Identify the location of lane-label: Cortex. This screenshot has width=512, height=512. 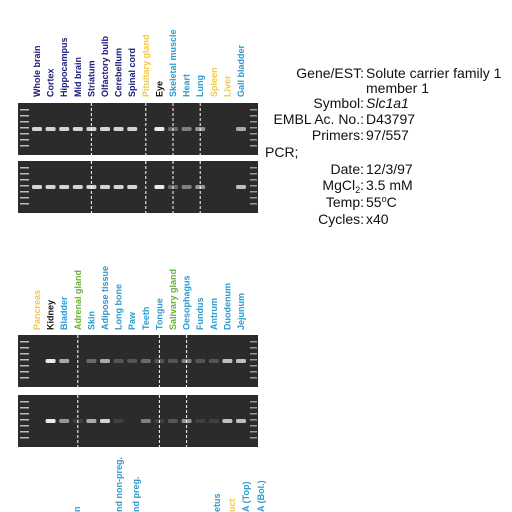
(51, 82).